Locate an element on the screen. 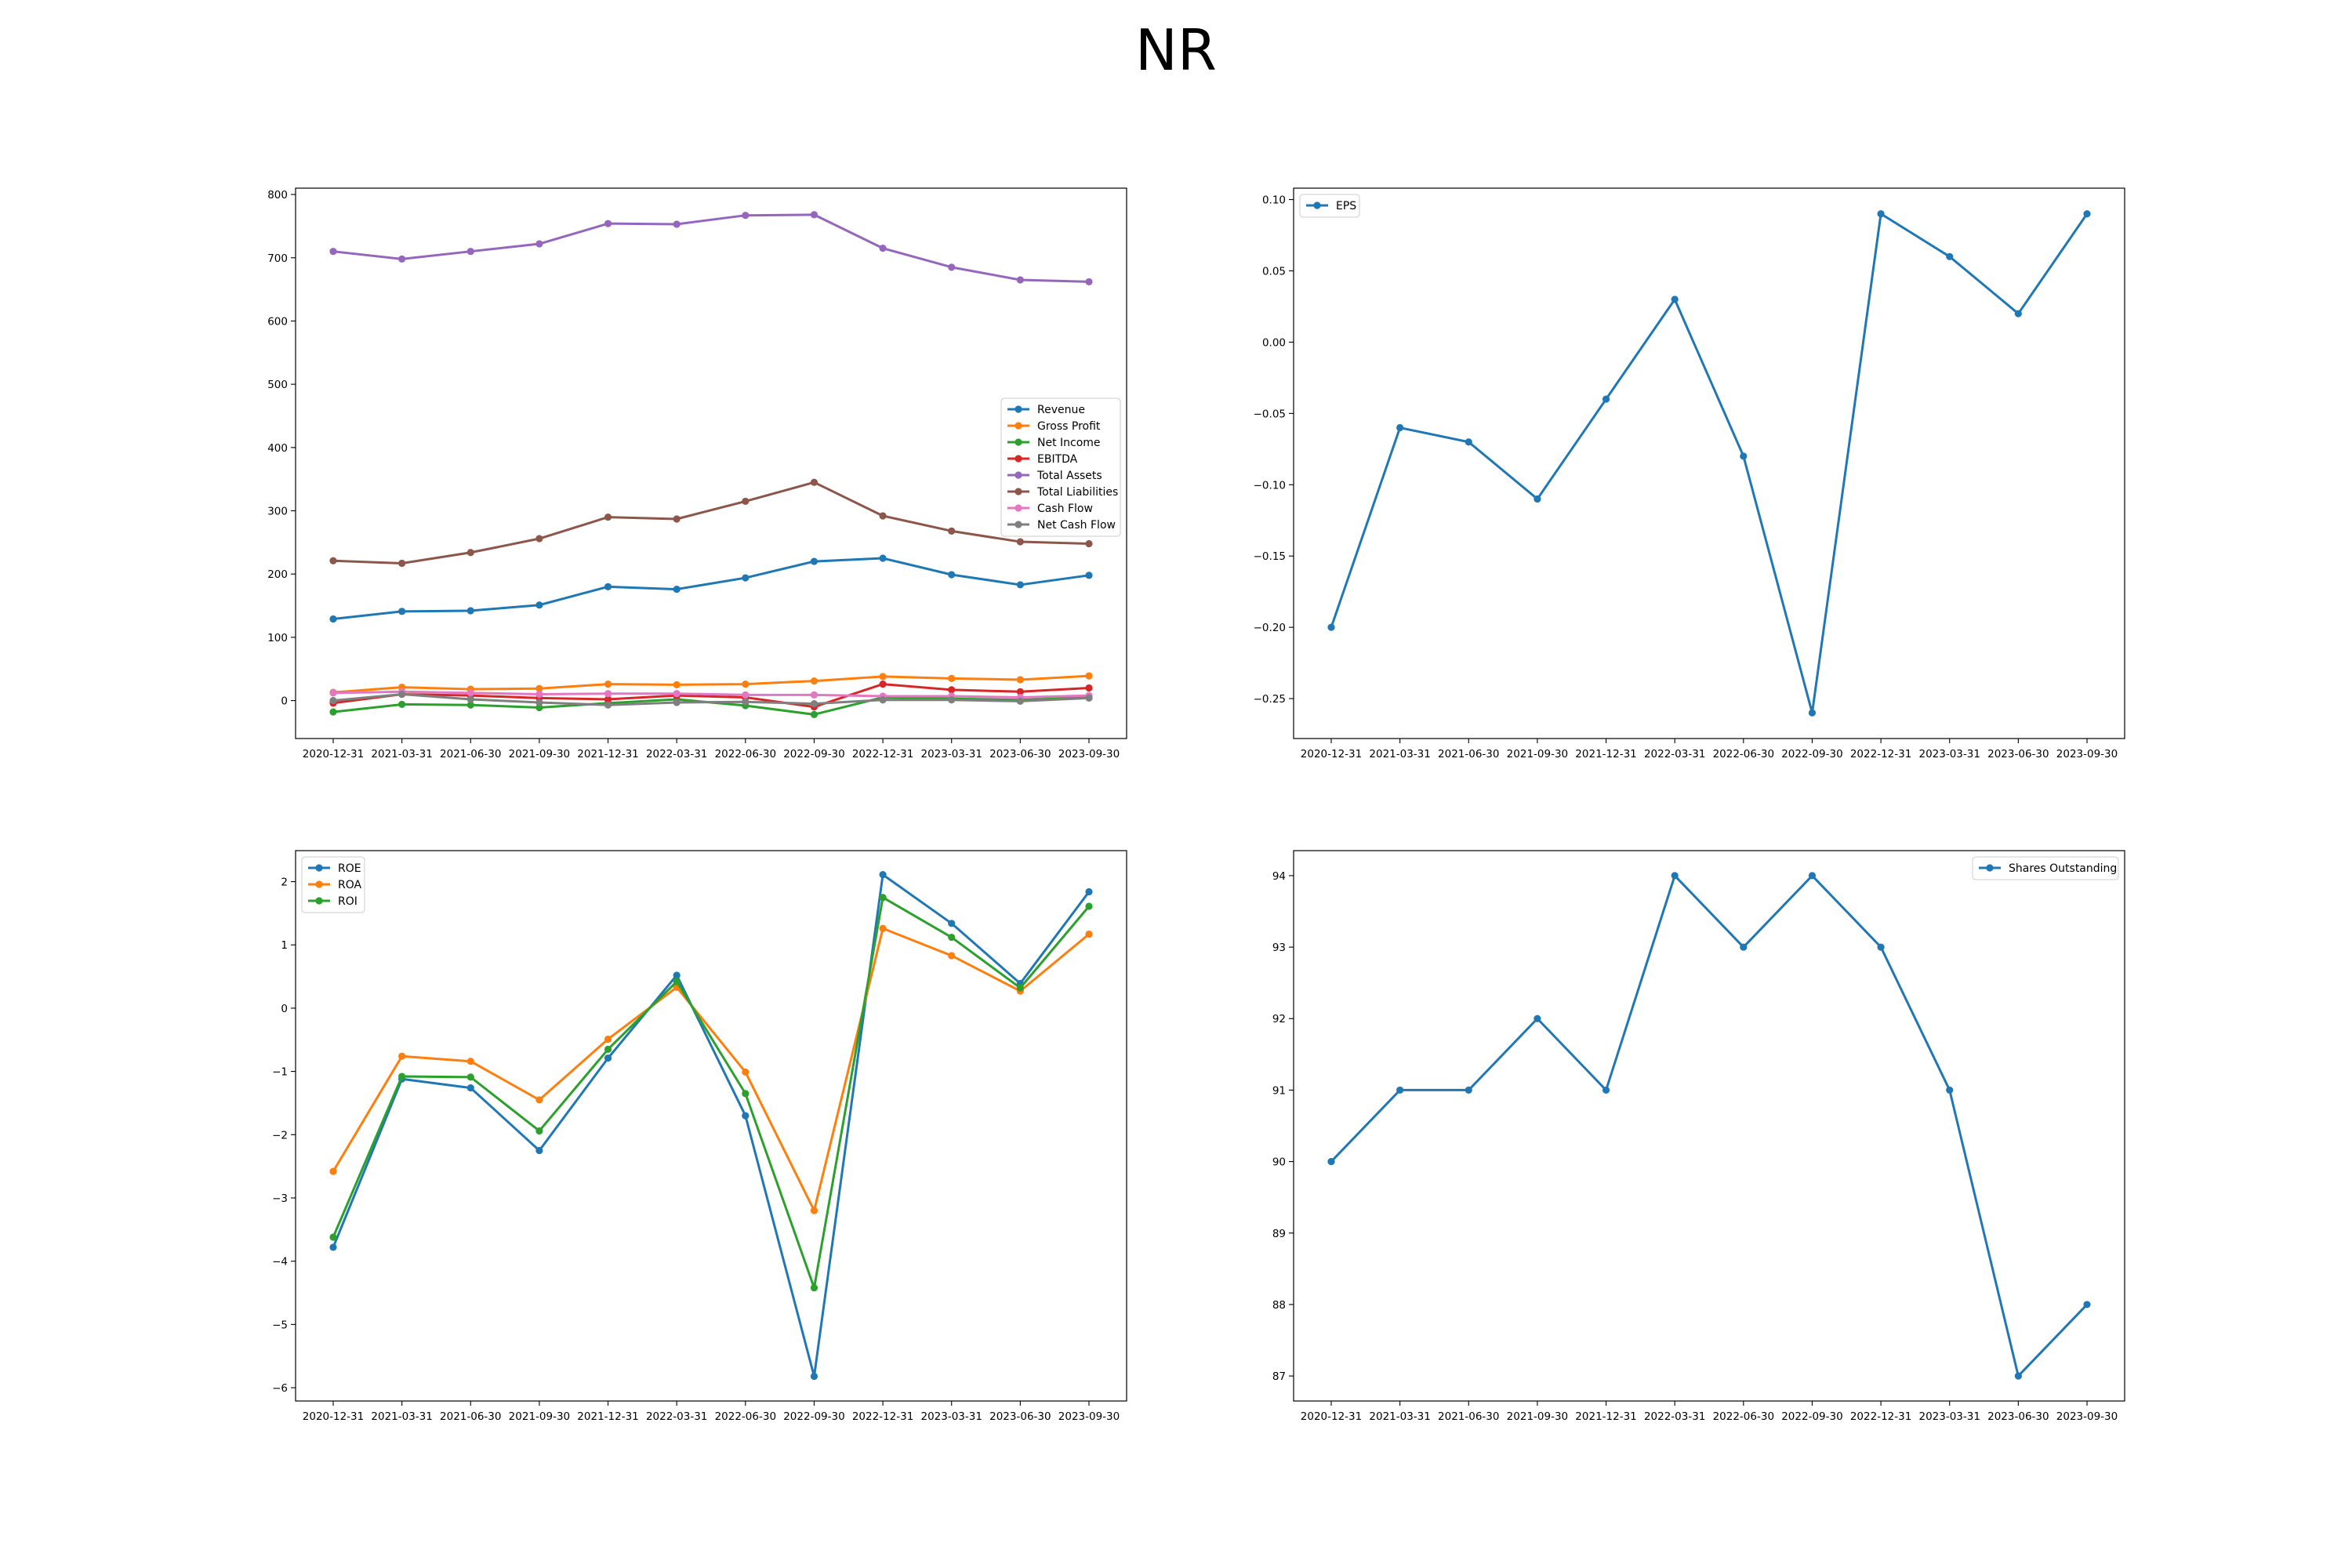 The width and height of the screenshot is (2352, 1568). y-tick-label: −6 is located at coordinates (280, 1388).